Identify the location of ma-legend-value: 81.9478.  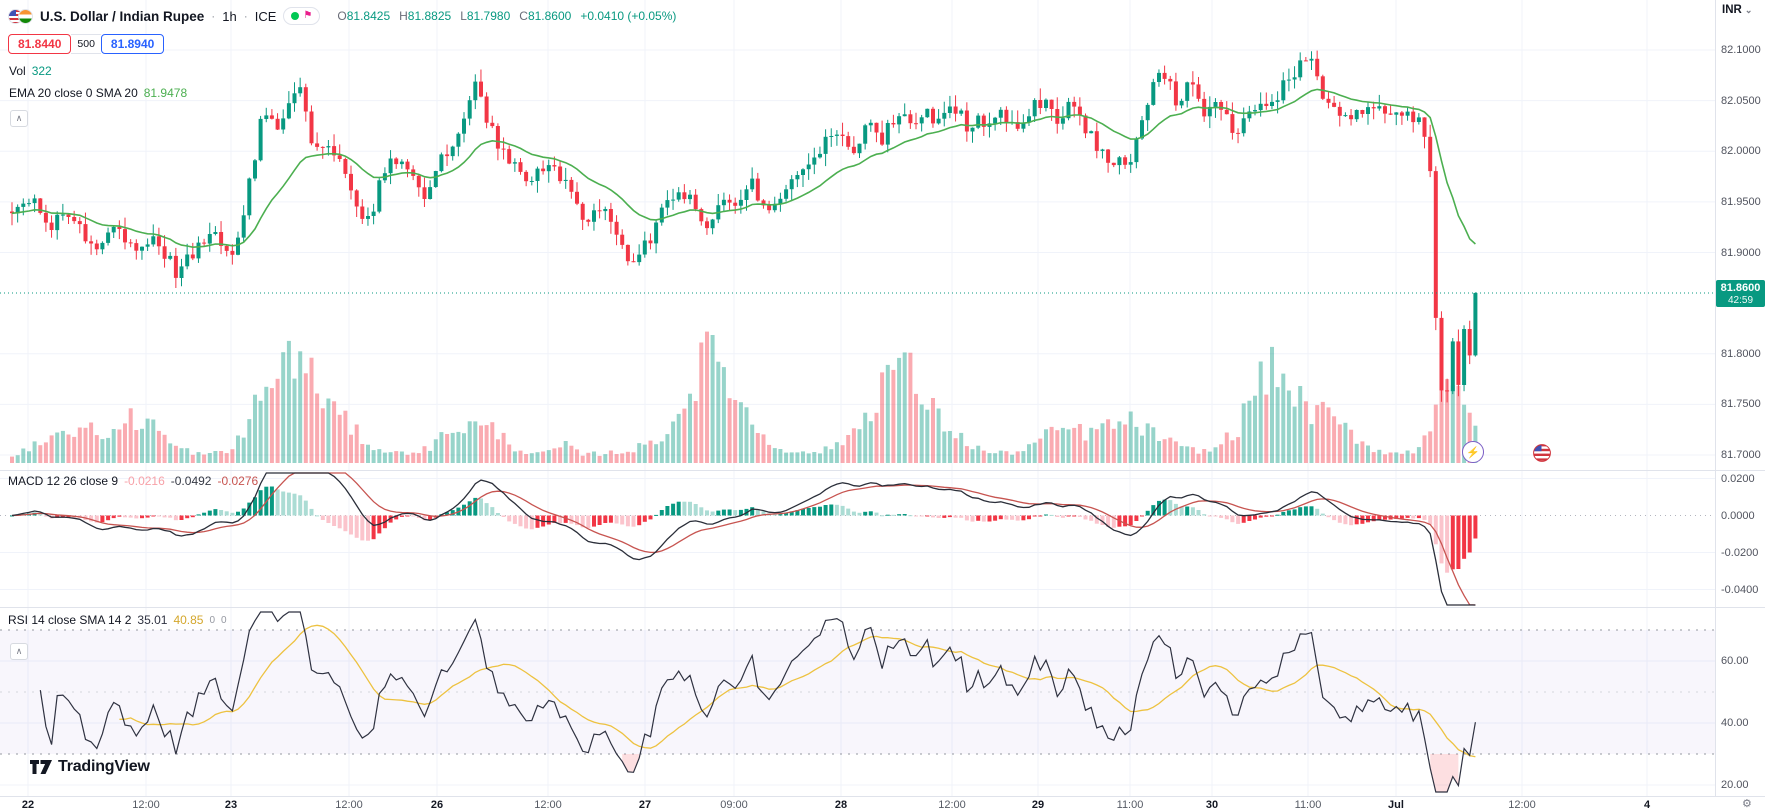
(165, 93).